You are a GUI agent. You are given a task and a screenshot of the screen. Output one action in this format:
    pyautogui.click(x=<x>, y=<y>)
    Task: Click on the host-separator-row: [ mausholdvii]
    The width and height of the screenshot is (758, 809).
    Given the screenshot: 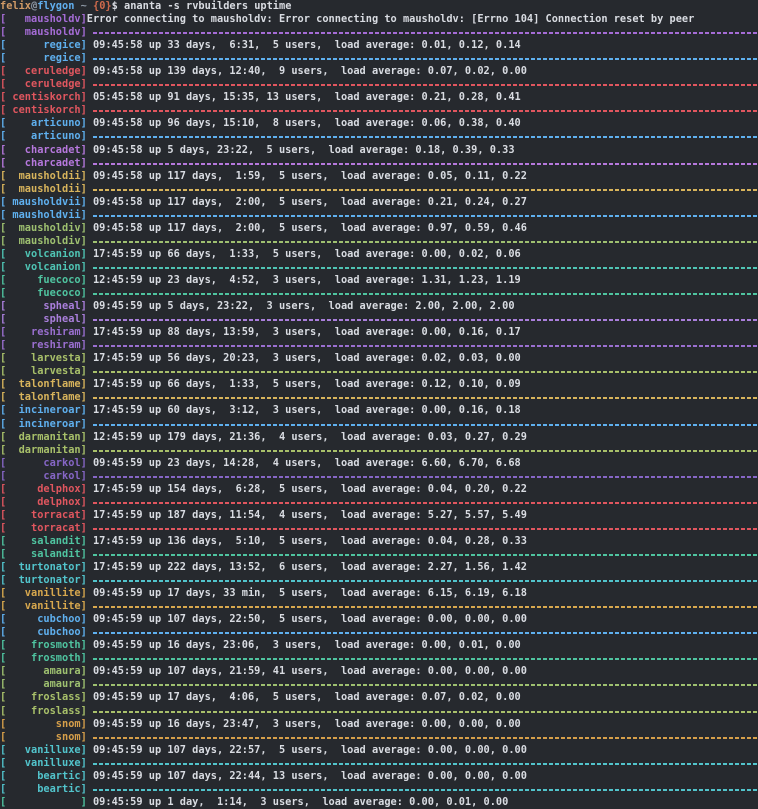 What is the action you would take?
    pyautogui.click(x=379, y=215)
    